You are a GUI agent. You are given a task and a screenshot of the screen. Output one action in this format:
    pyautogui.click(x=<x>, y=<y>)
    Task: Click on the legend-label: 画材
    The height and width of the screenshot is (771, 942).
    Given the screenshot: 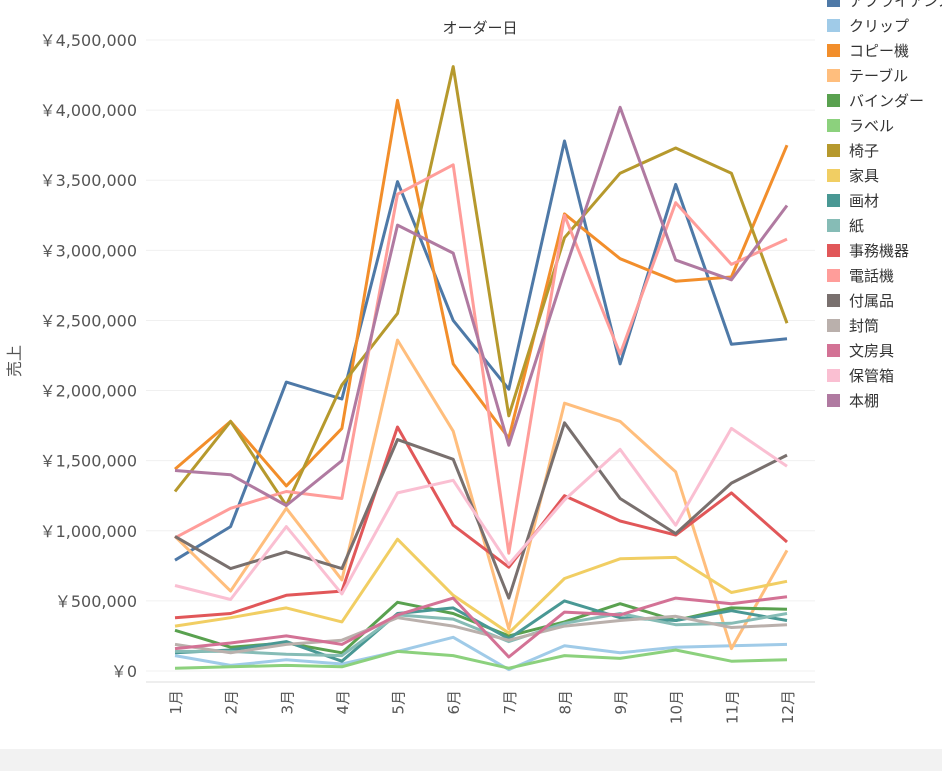 What is the action you would take?
    pyautogui.click(x=864, y=201)
    